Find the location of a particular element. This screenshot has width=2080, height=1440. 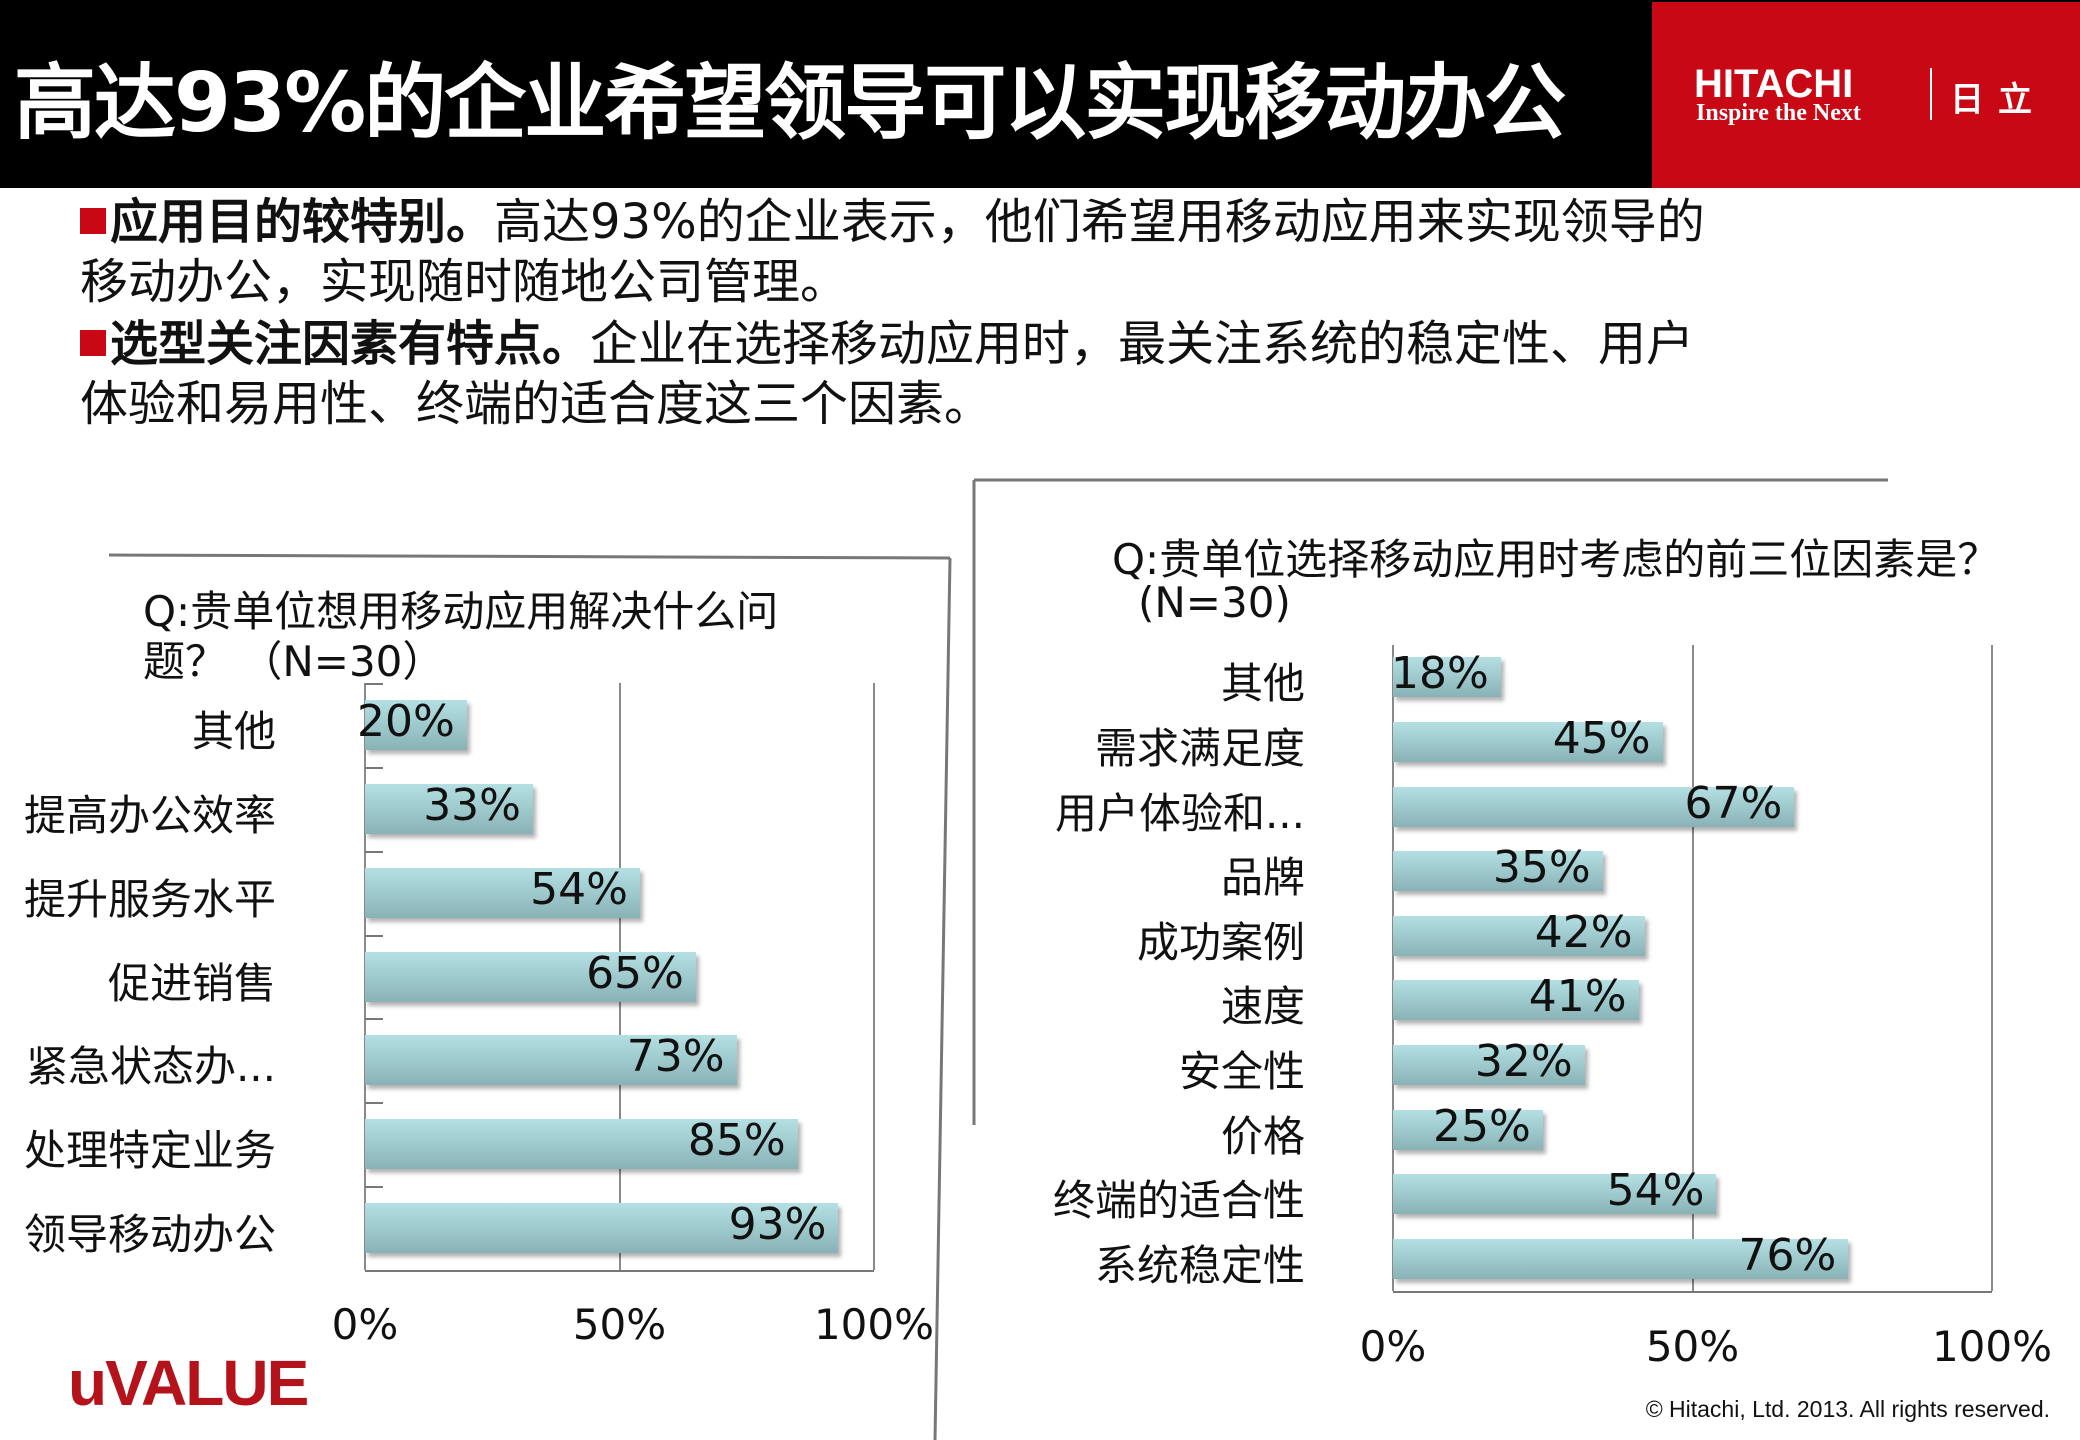

bullet-2-heading: 选型关注因素有特点。 is located at coordinates (350, 344).